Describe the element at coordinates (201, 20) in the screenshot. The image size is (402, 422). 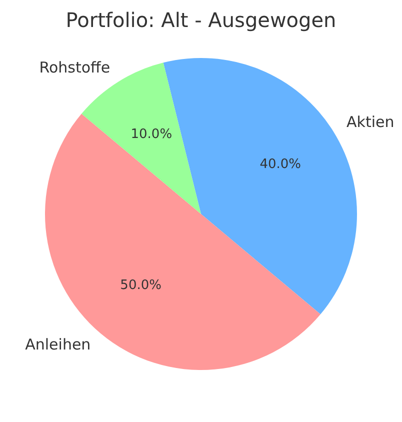
I see `chart-title: Portfolio: Alt - Ausgewogen` at that location.